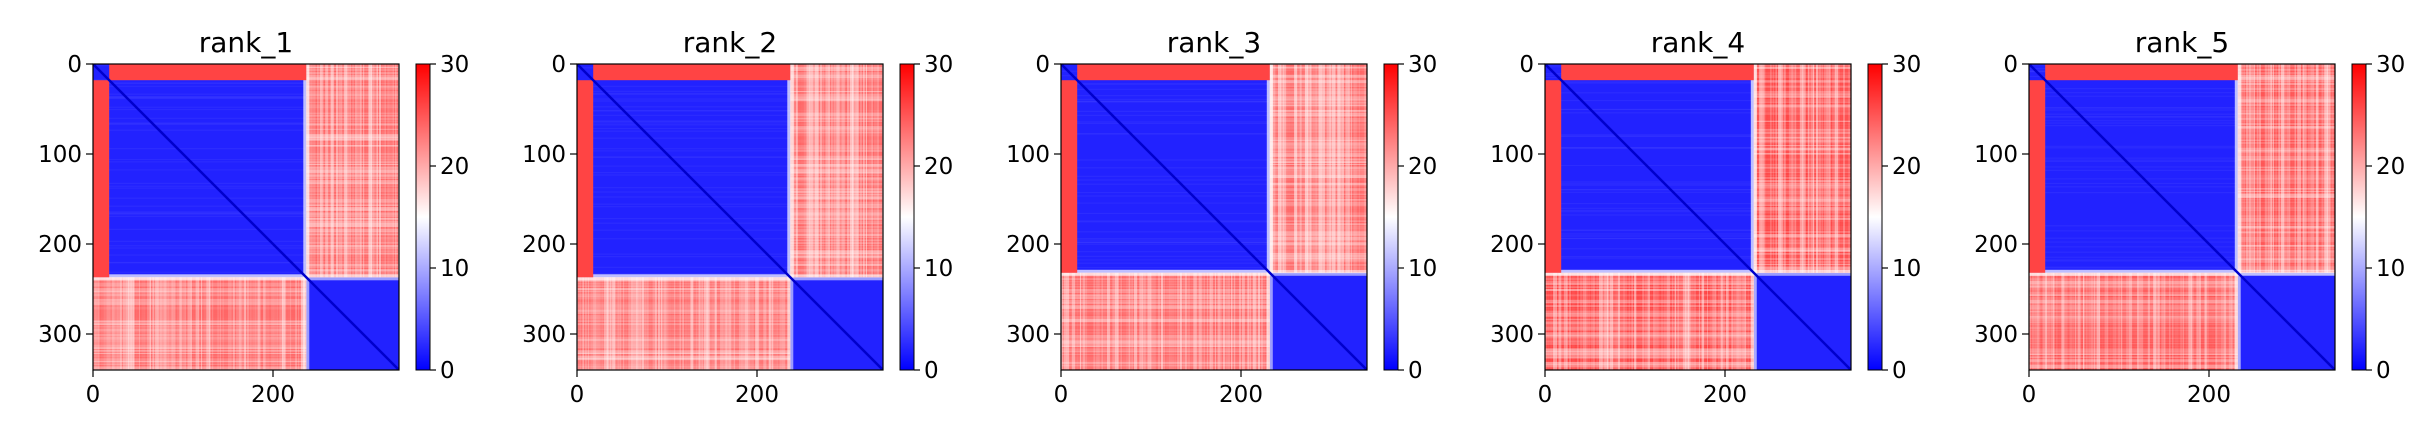 This screenshot has width=2435, height=438. Describe the element at coordinates (1996, 245) in the screenshot. I see `y-tick-label: 200` at that location.